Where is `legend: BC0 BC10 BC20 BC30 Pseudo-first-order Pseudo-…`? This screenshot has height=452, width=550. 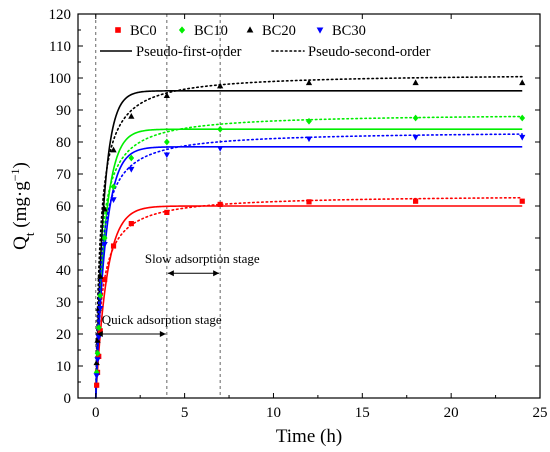 legend: BC0 BC10 BC20 BC30 Pseudo-first-order Pseudo-… is located at coordinates (265, 41).